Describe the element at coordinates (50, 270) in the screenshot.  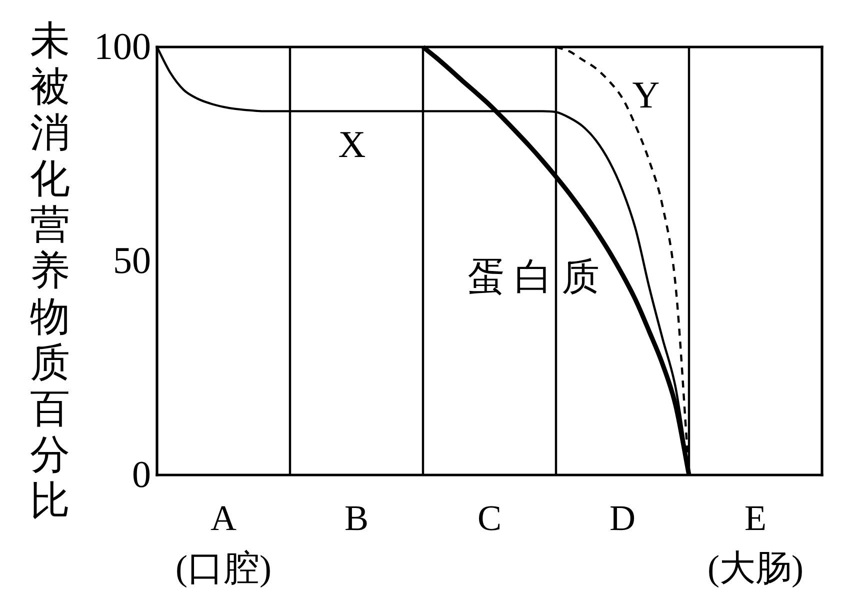
I see `ylabel: 未被消化营养物质百分比` at that location.